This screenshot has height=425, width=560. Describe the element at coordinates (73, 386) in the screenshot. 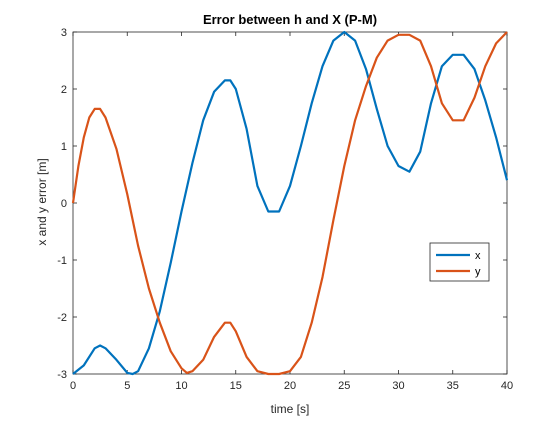

I see `x-tick-label: 0` at that location.